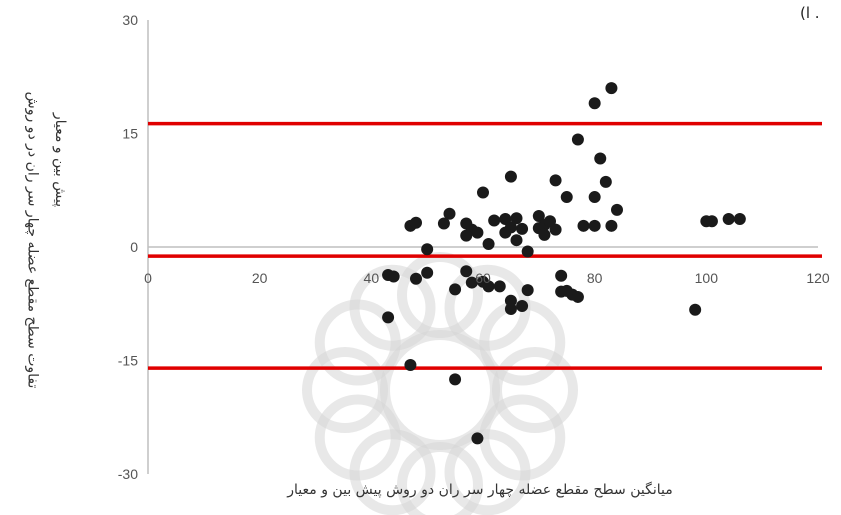 The height and width of the screenshot is (515, 841). Describe the element at coordinates (148, 278) in the screenshot. I see `x-tick-label: 0` at that location.